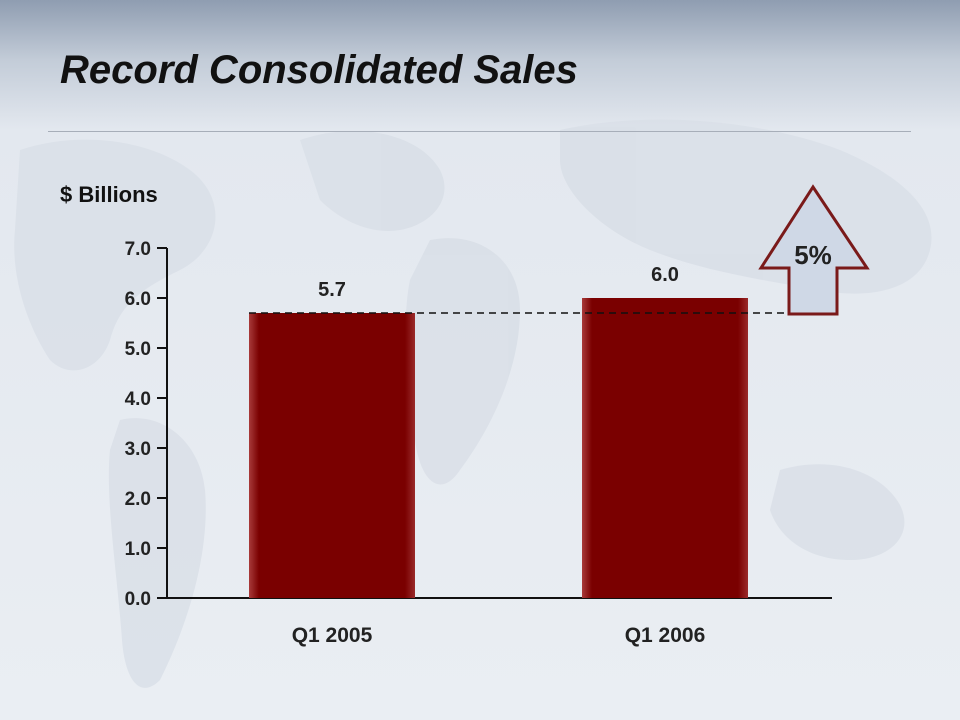 The width and height of the screenshot is (960, 720). Describe the element at coordinates (479, 131) in the screenshot. I see `title-divider` at that location.